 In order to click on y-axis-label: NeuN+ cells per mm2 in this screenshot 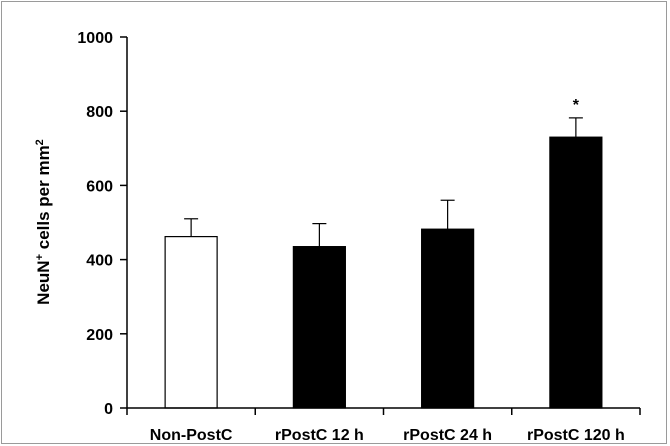, I will do `click(43, 222)`.